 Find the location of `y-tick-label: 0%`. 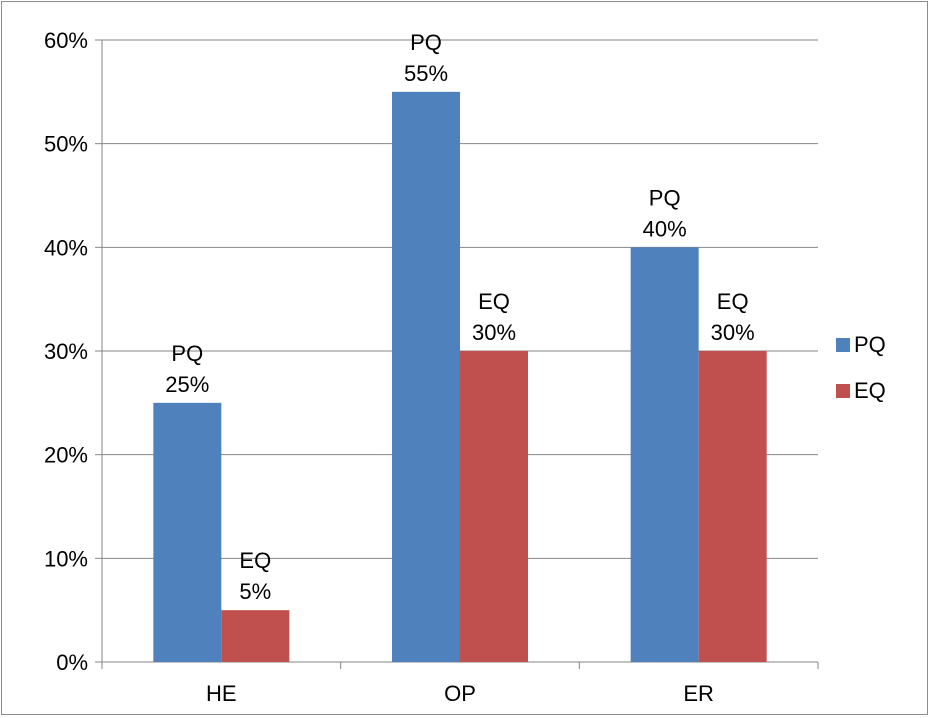

y-tick-label: 0% is located at coordinates (72, 662).